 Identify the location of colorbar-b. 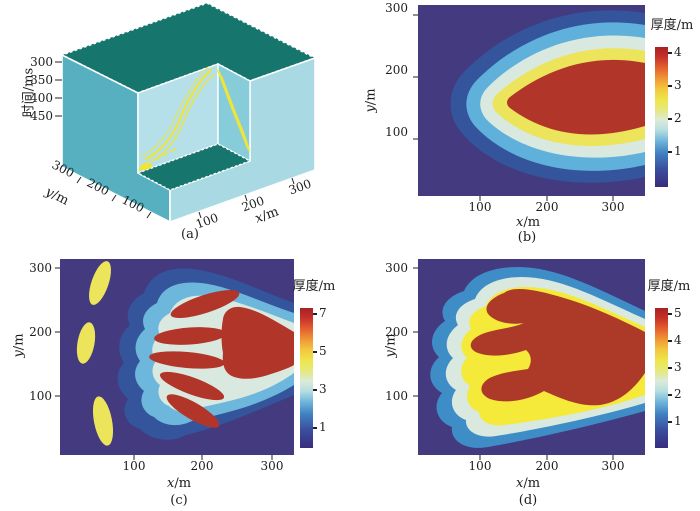
(661, 117).